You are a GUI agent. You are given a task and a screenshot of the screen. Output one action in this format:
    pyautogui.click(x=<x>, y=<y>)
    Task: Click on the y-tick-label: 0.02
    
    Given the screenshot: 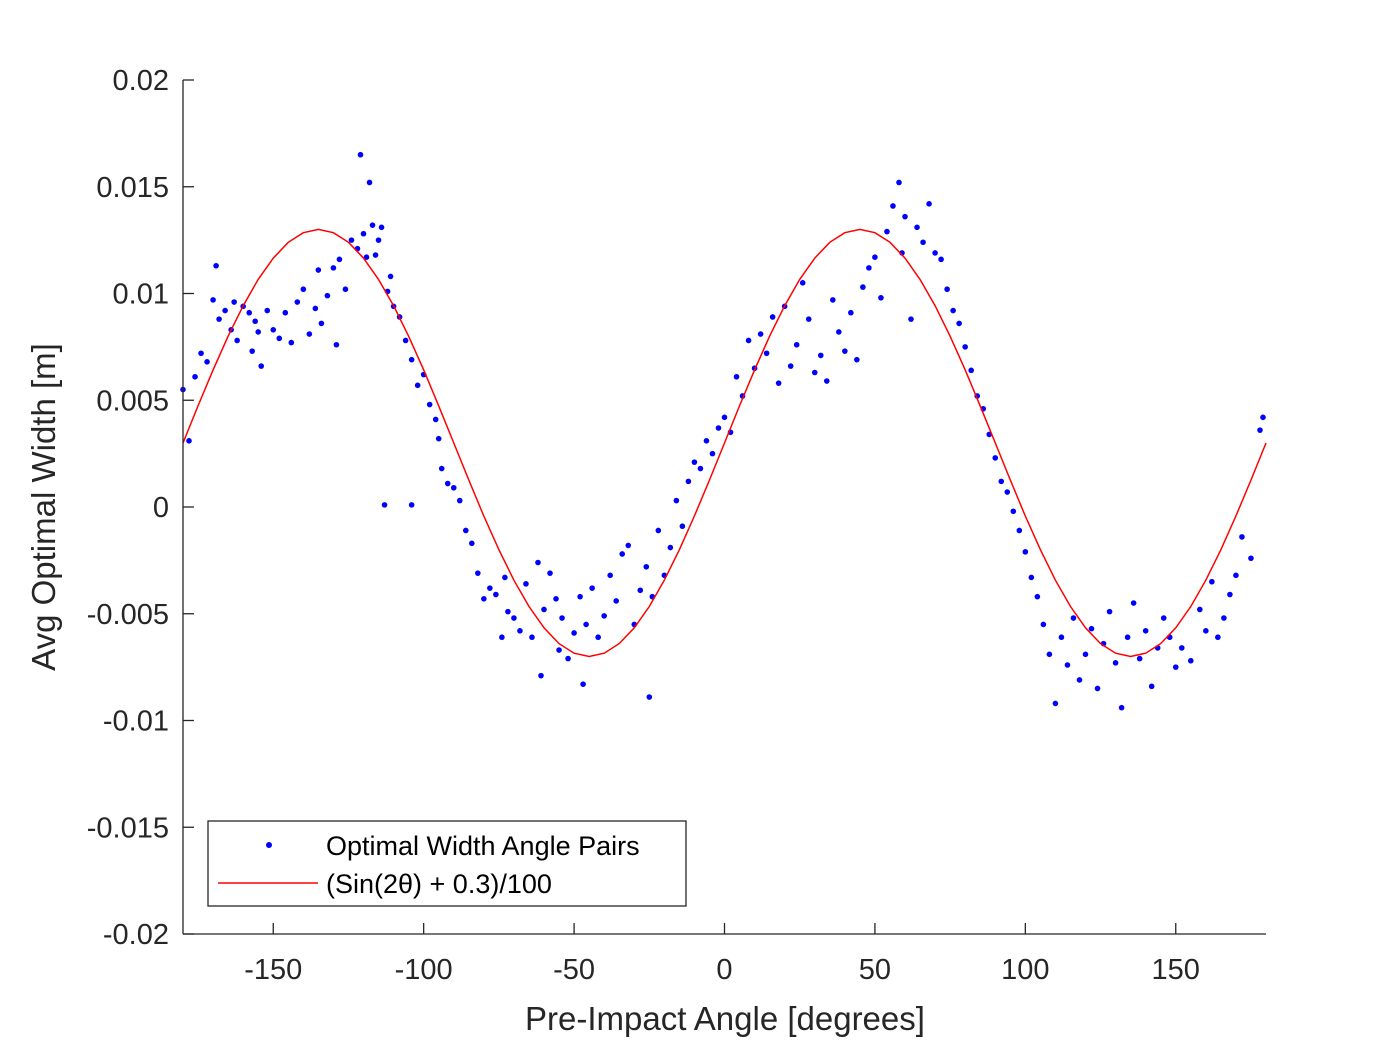 What is the action you would take?
    pyautogui.click(x=141, y=81)
    